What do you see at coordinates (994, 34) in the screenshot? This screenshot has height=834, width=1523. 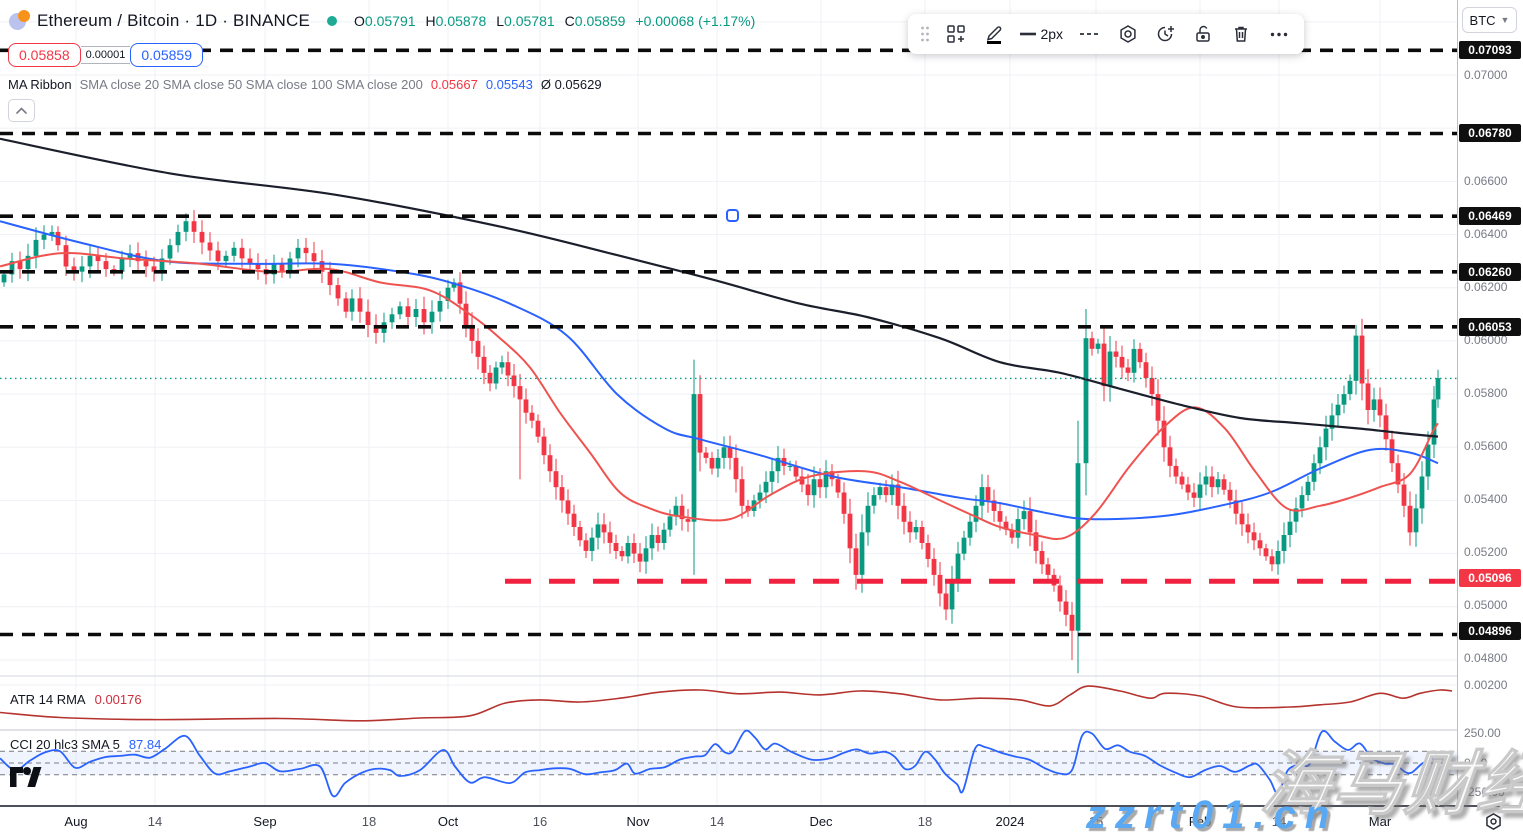 I see `line-color-icon` at bounding box center [994, 34].